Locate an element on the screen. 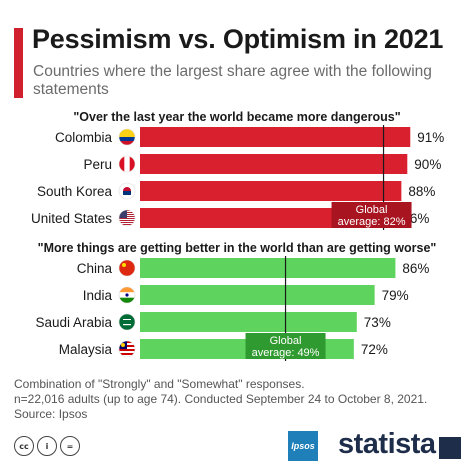 The image size is (474, 474). saudi-arabia-flag-icon is located at coordinates (127, 322).